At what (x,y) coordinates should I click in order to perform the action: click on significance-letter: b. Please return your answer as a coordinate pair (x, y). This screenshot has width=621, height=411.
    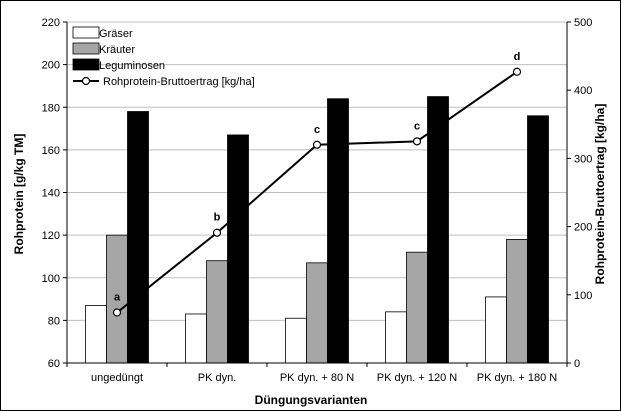
    Looking at the image, I should click on (217, 218).